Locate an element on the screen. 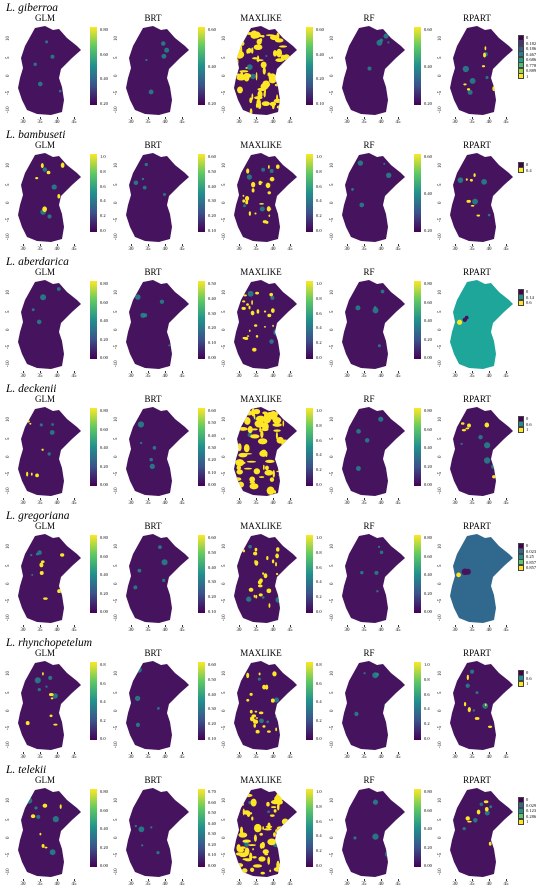 Image resolution: width=550 pixels, height=893 pixels. model-title: RF is located at coordinates (369, 399).